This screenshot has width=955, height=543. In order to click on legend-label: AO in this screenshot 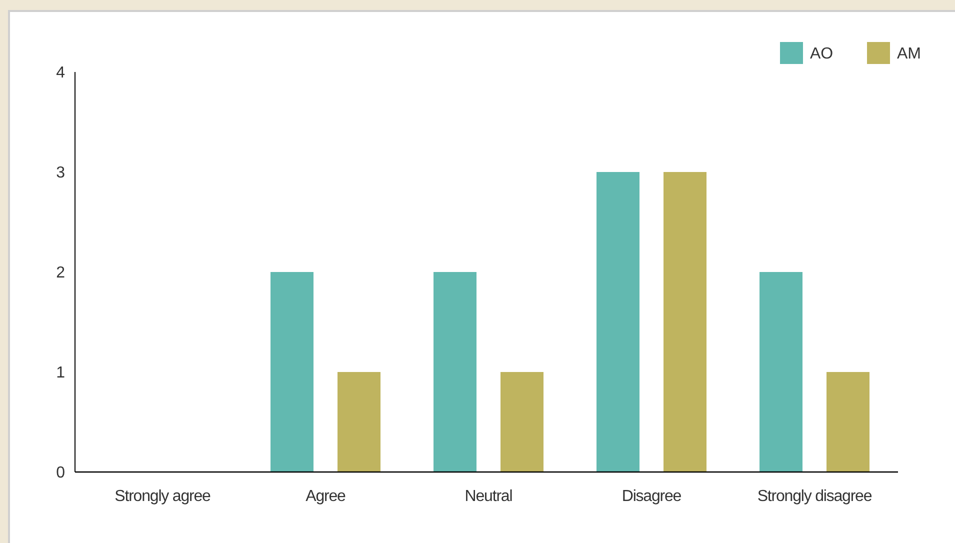, I will do `click(822, 54)`.